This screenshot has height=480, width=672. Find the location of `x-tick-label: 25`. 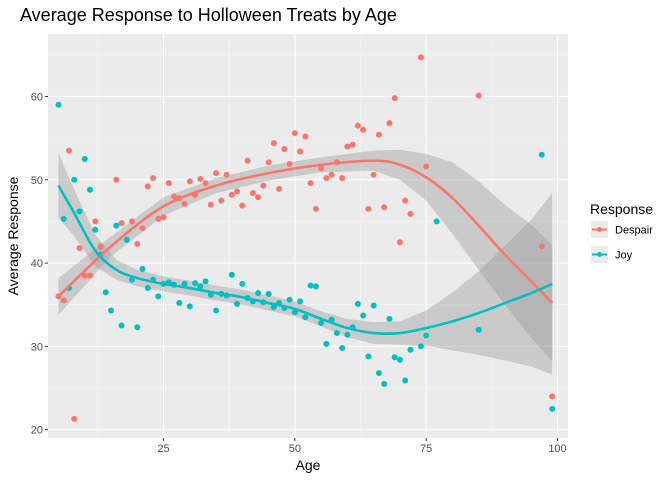

x-tick-label: 25 is located at coordinates (163, 449).